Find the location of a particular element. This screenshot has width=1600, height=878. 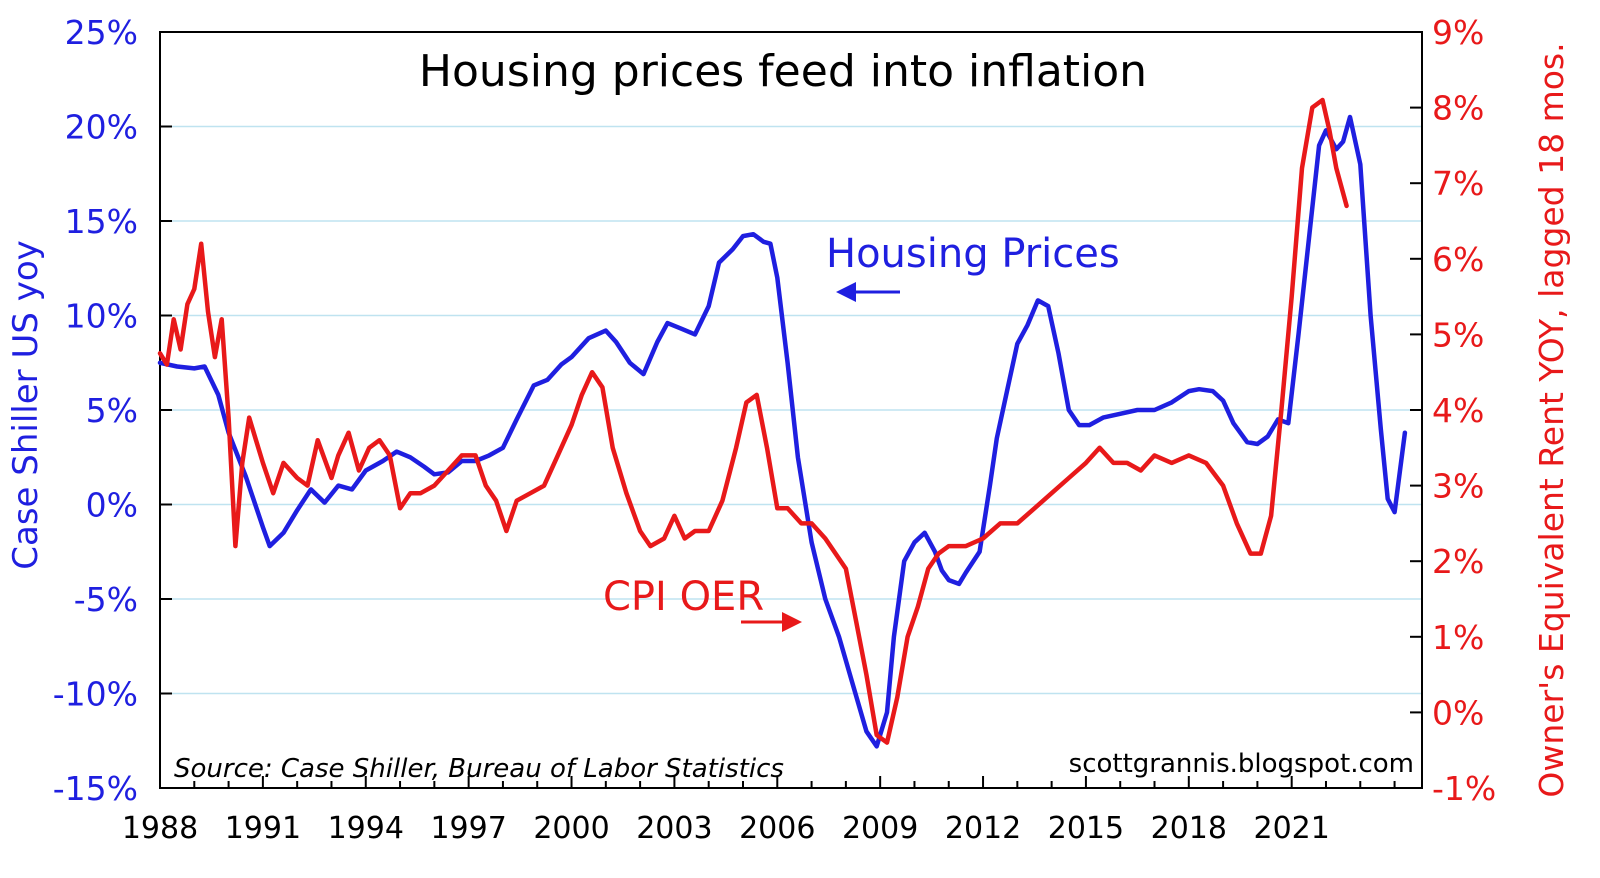

housing-prices-label: Housing Prices is located at coordinates (973, 254).